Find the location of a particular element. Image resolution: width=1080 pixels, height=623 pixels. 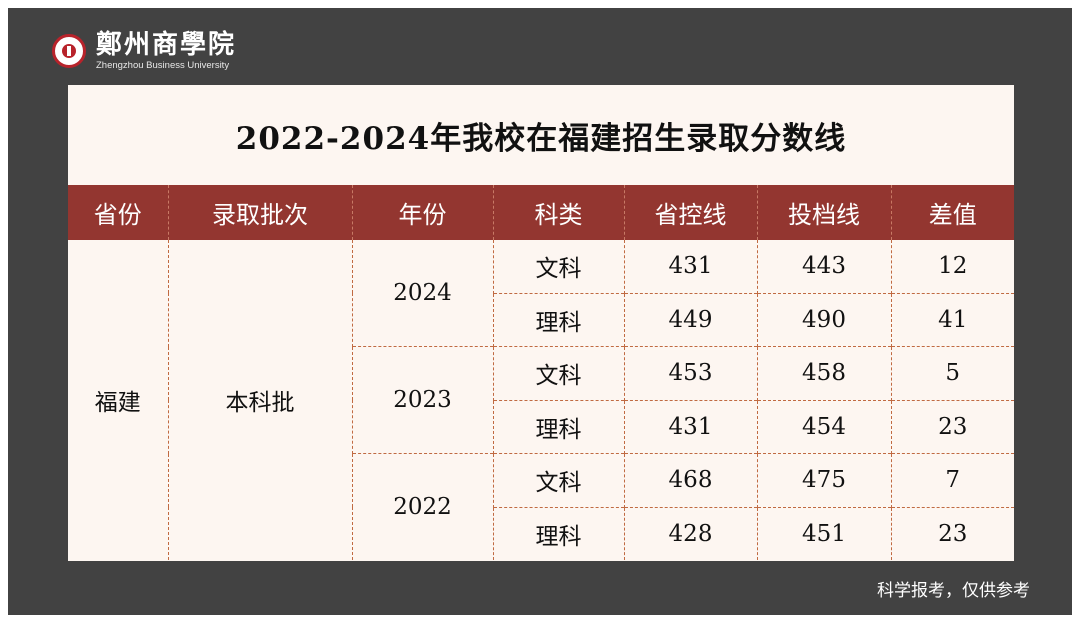

province-cell: 福建 is located at coordinates (117, 403).